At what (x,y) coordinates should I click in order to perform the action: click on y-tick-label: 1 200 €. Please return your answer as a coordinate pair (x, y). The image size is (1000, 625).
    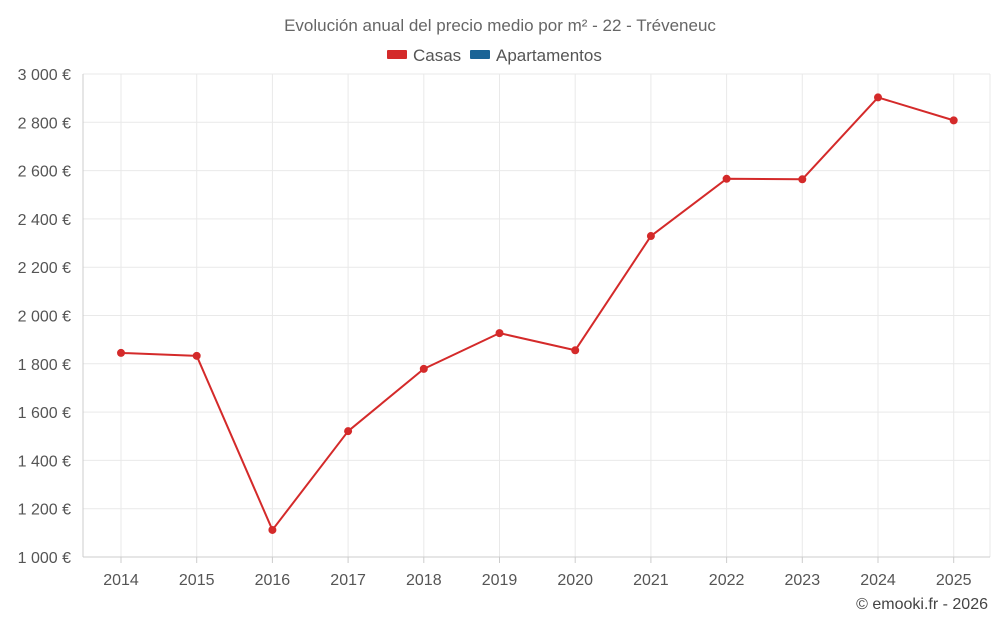
    Looking at the image, I should click on (44, 510).